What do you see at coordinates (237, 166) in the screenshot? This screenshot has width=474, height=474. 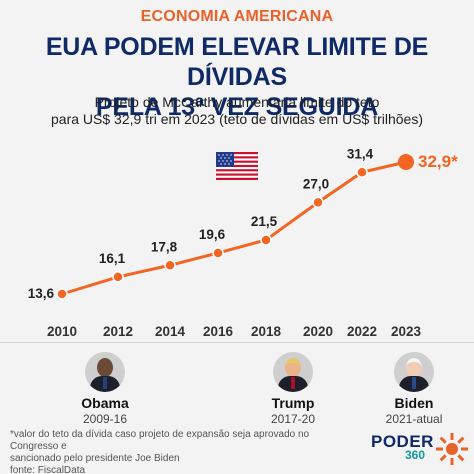 I see `us-flag-icon` at bounding box center [237, 166].